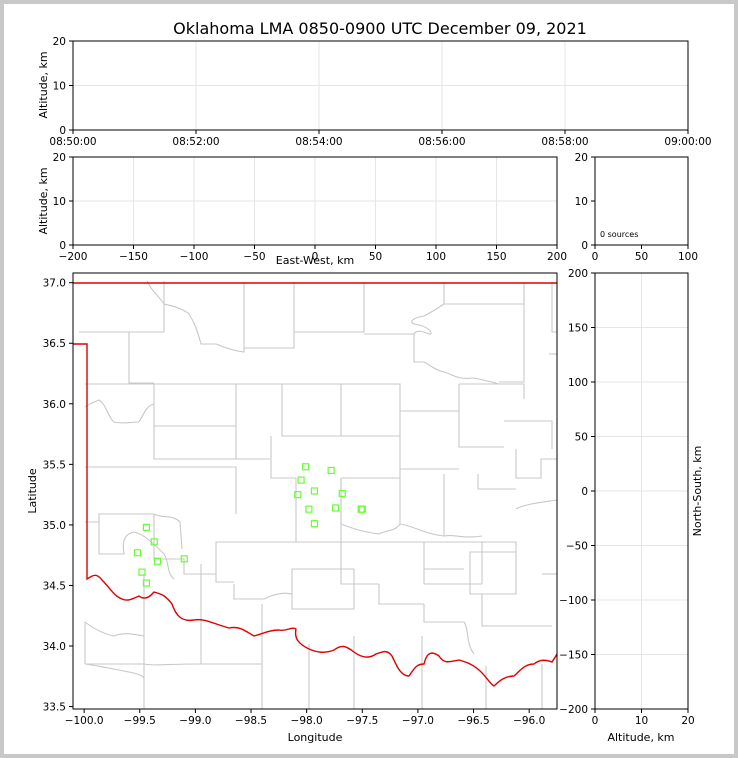 The width and height of the screenshot is (738, 758). What do you see at coordinates (473, 721) in the screenshot?
I see `x-tick-label: −96.5` at bounding box center [473, 721].